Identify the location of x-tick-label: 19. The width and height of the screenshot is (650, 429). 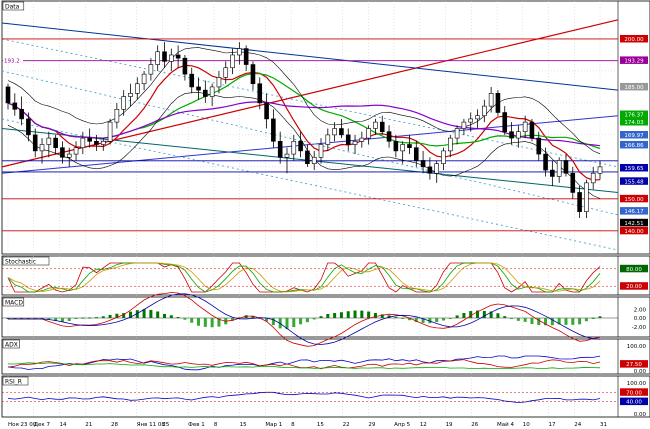
(449, 425).